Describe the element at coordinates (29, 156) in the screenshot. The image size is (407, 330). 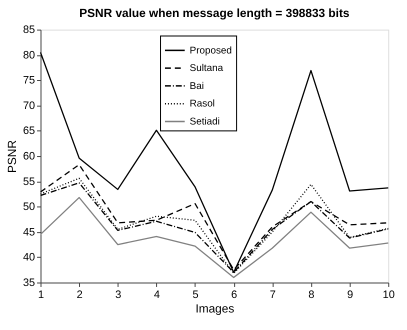
I see `y-tick-label: 60` at that location.